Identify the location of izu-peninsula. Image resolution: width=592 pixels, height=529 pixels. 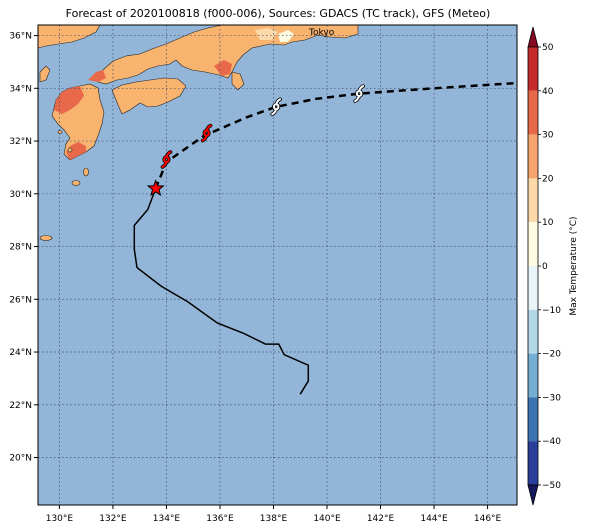
(238, 81).